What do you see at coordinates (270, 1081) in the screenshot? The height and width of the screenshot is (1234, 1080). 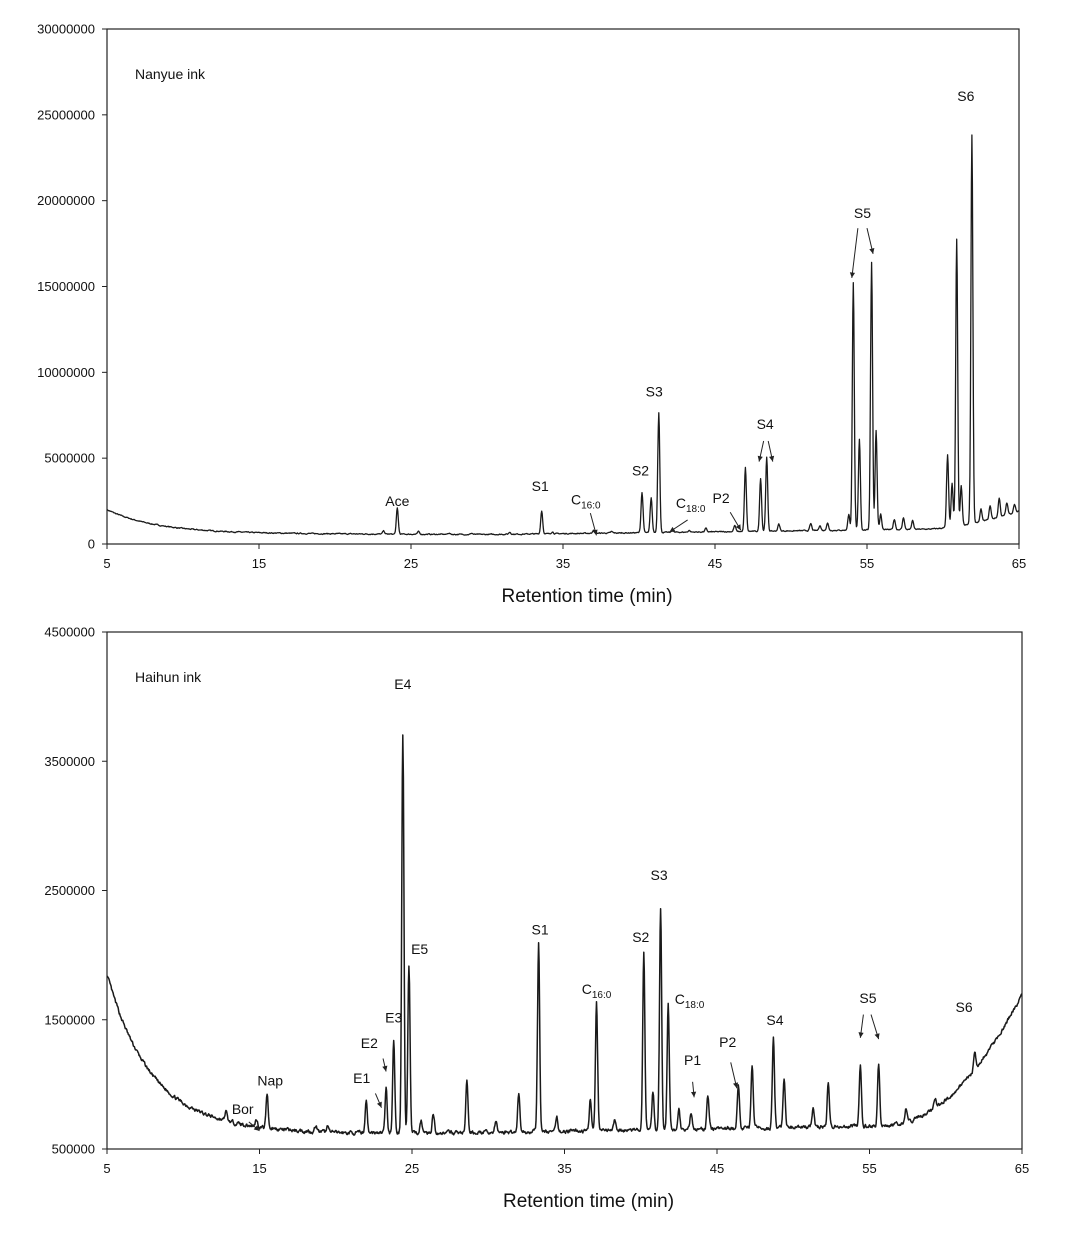 I see `peak-label: Nap` at bounding box center [270, 1081].